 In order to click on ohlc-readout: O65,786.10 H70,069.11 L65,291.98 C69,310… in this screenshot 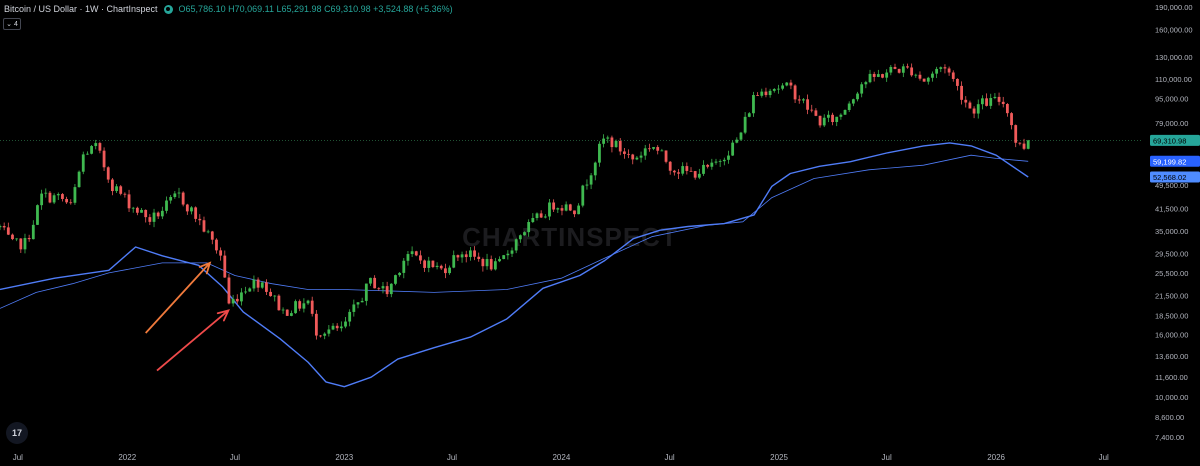, I will do `click(316, 9)`.